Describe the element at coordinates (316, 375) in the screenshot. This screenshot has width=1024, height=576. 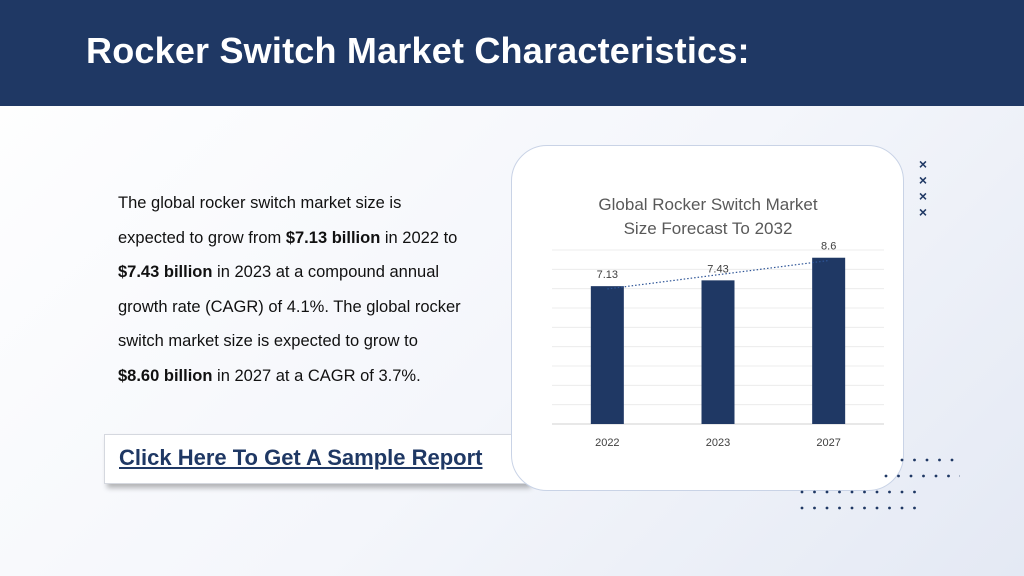
I see `desc-text-4: in 2027 at a CAGR of 3.7%.` at that location.